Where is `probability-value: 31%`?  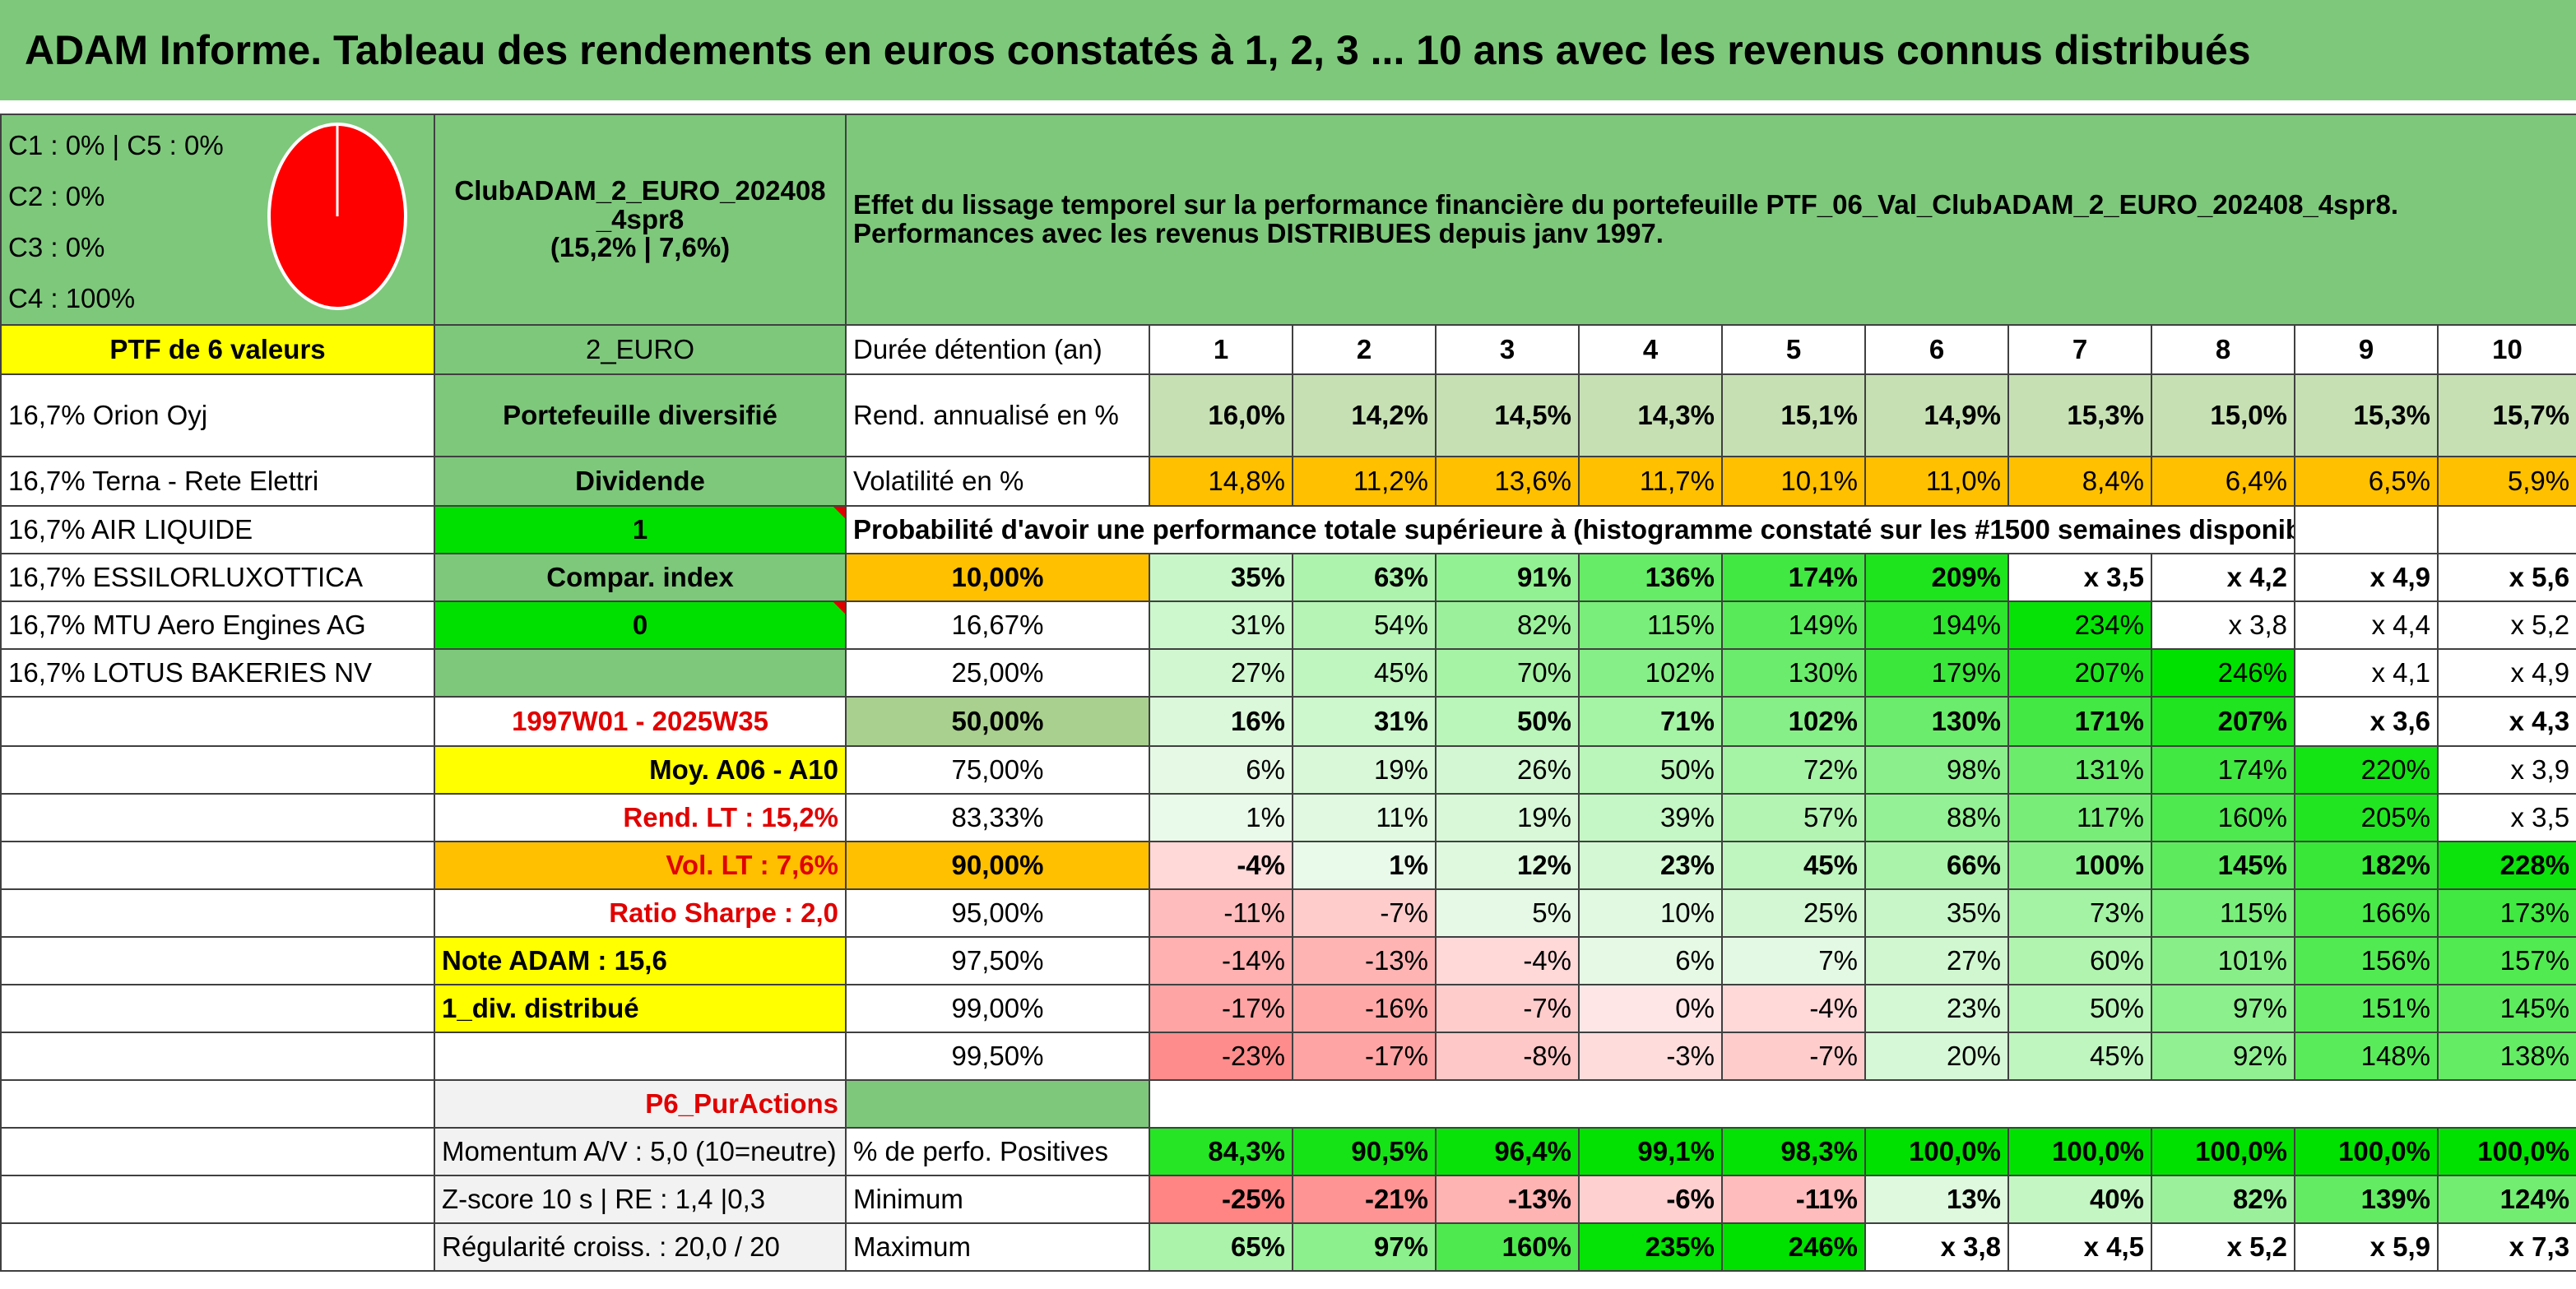 probability-value: 31% is located at coordinates (1365, 721).